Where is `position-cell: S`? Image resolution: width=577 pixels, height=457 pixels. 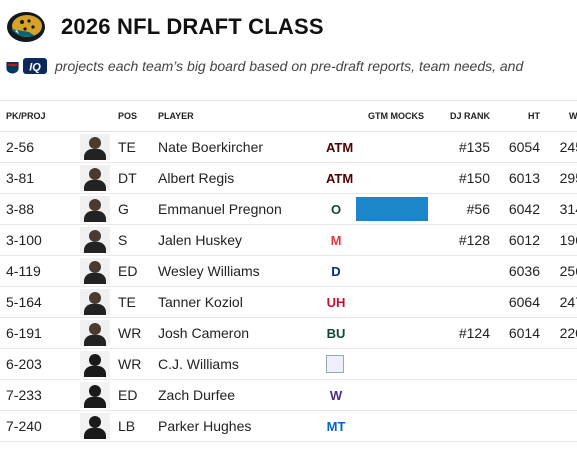 position-cell: S is located at coordinates (138, 240).